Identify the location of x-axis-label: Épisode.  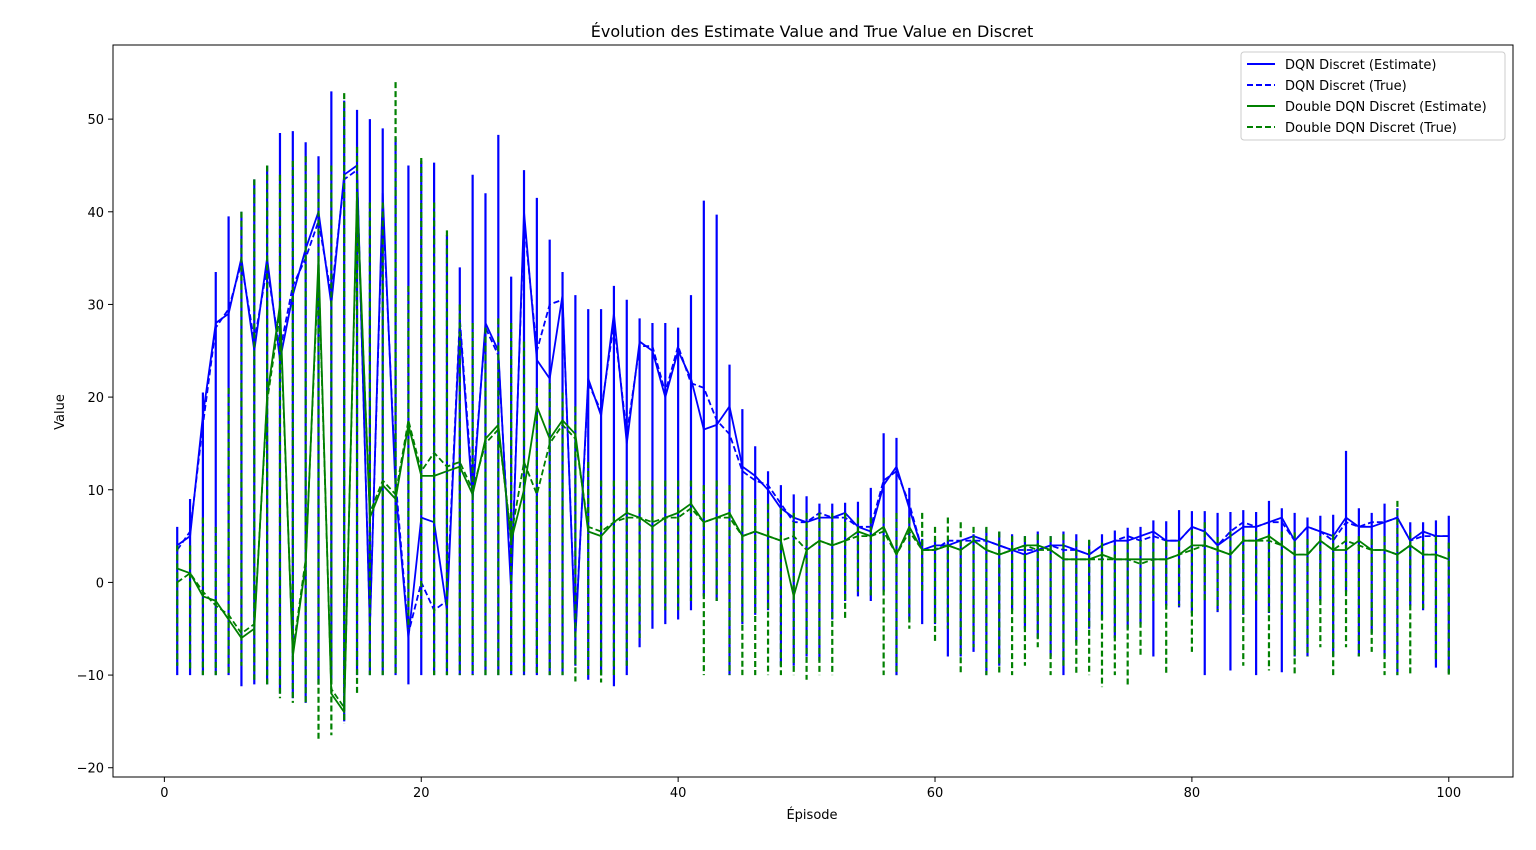
(811, 815).